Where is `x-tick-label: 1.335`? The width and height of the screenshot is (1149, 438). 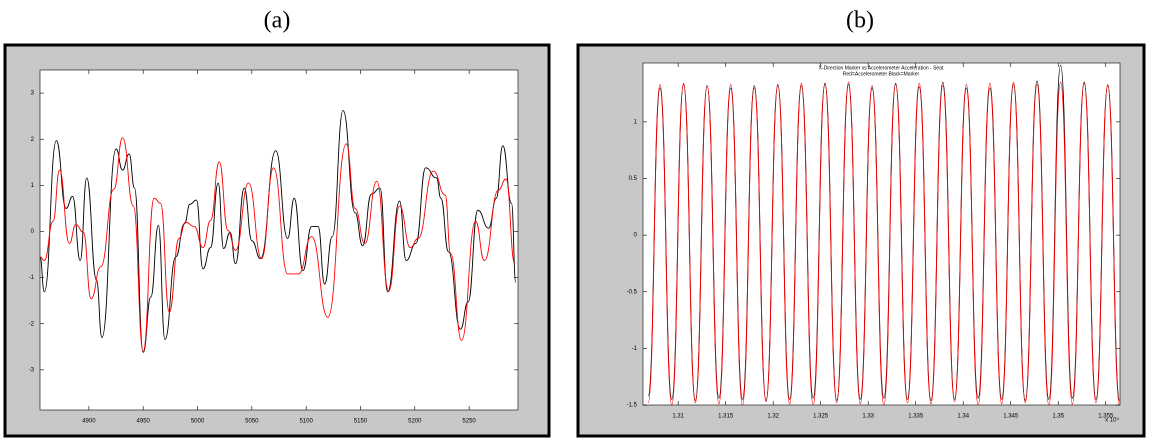 x-tick-label: 1.335 is located at coordinates (916, 417).